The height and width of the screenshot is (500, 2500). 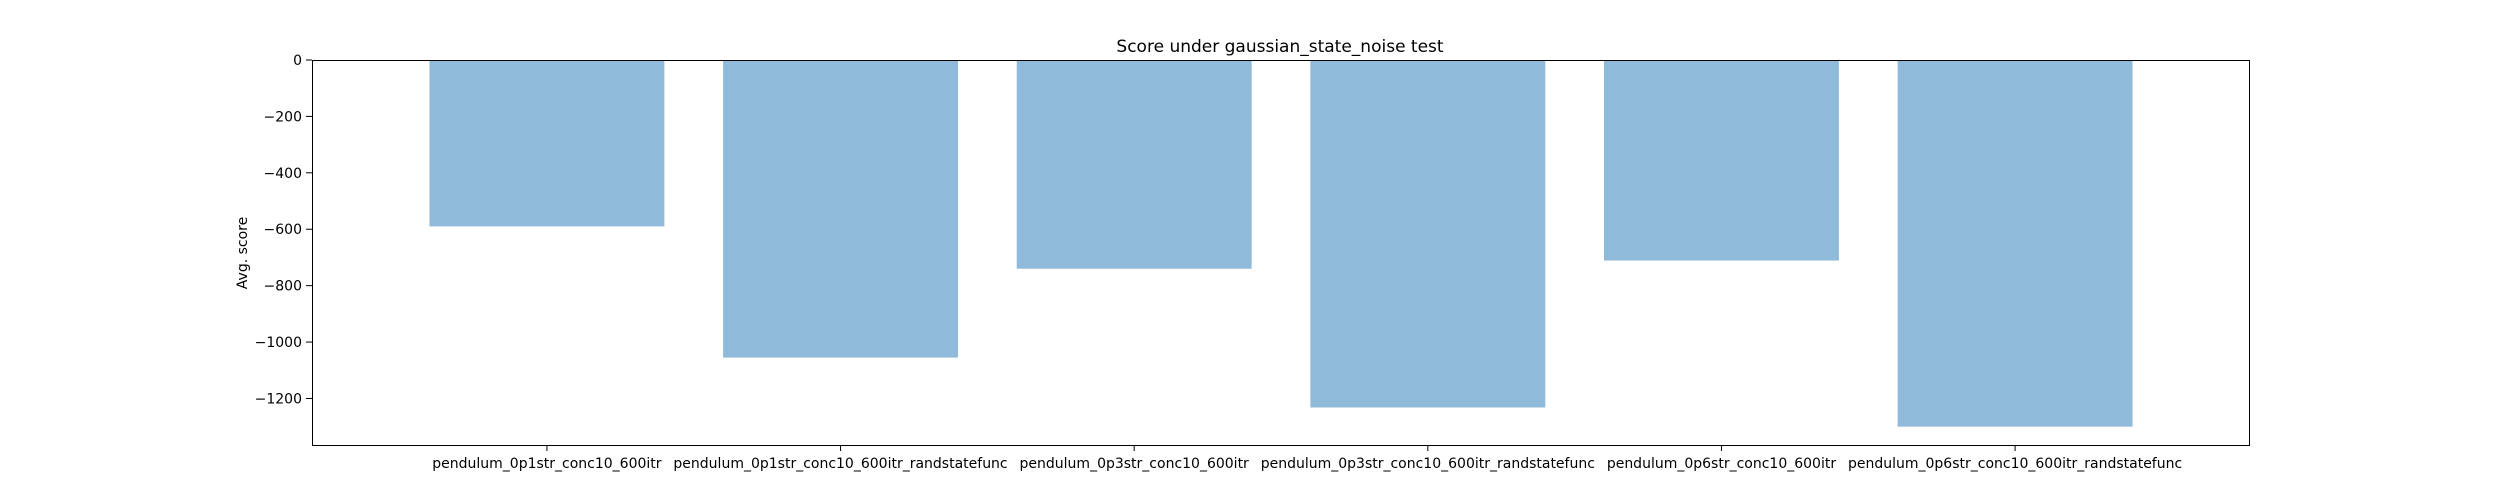 What do you see at coordinates (1279, 47) in the screenshot?
I see `chart-title: Score under gaussian_state_noise test` at bounding box center [1279, 47].